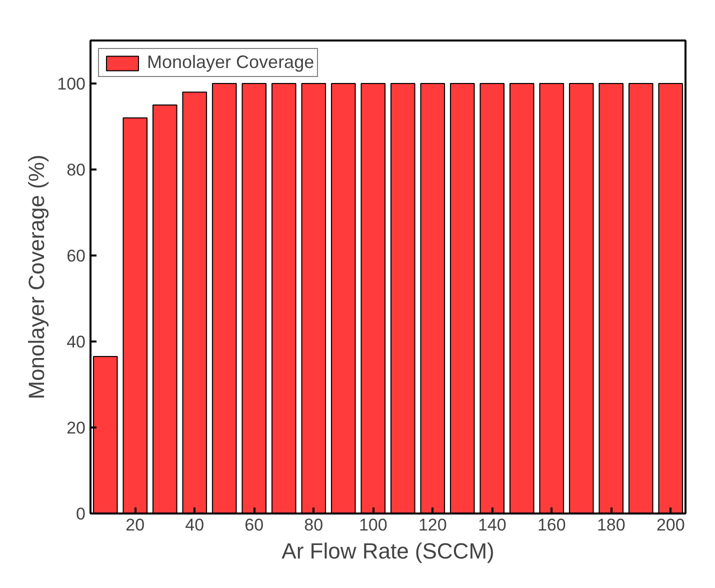 This screenshot has height=588, width=715. Describe the element at coordinates (135, 525) in the screenshot. I see `x-tick-label: 20` at that location.